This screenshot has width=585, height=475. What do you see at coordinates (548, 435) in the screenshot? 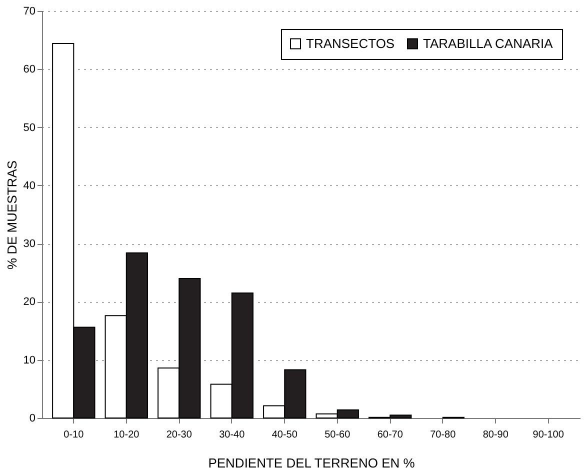
I see `x-tick-label: 90-100` at bounding box center [548, 435].